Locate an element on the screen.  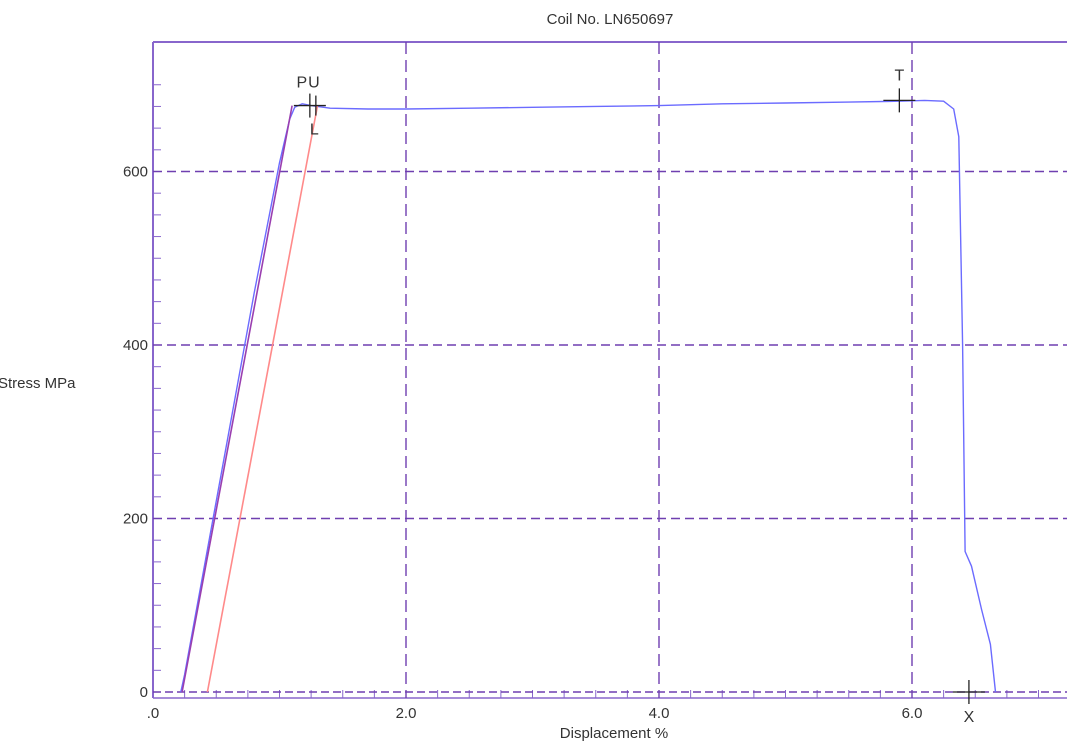
y-tick-label: 200 is located at coordinates (135, 519).